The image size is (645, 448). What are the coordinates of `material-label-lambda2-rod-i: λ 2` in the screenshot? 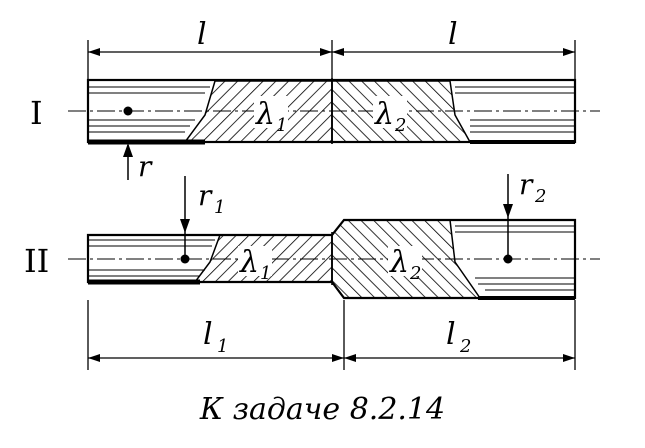 It's located at (390, 116).